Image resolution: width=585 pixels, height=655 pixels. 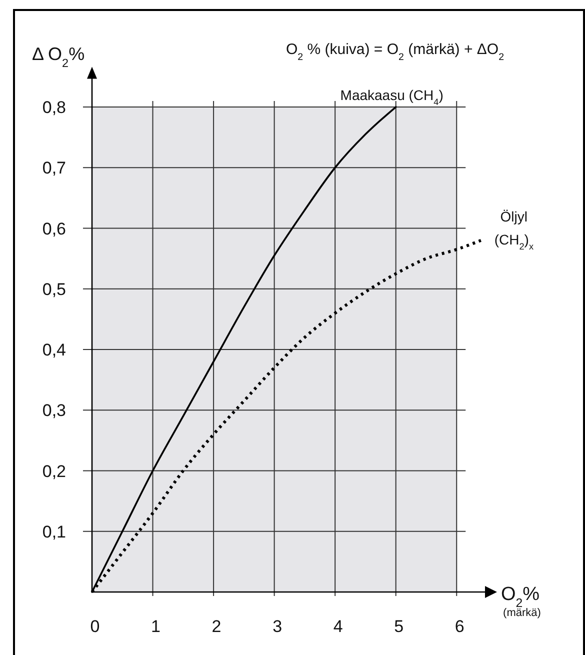 I want to click on y-tick-label: 0,8, so click(x=54, y=107).